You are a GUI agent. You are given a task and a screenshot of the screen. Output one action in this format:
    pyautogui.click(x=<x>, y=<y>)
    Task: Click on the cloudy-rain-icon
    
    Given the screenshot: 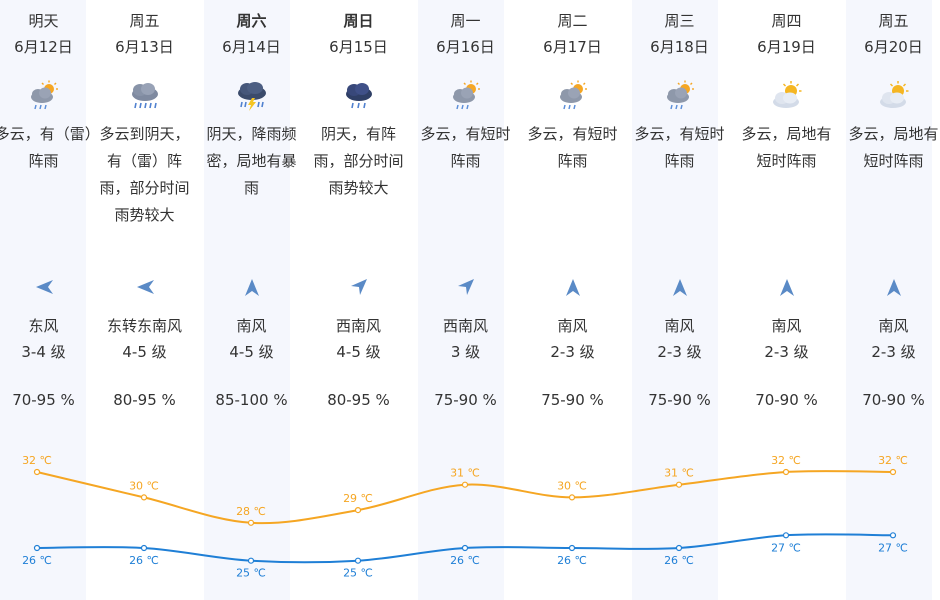 What is the action you would take?
    pyautogui.click(x=145, y=96)
    